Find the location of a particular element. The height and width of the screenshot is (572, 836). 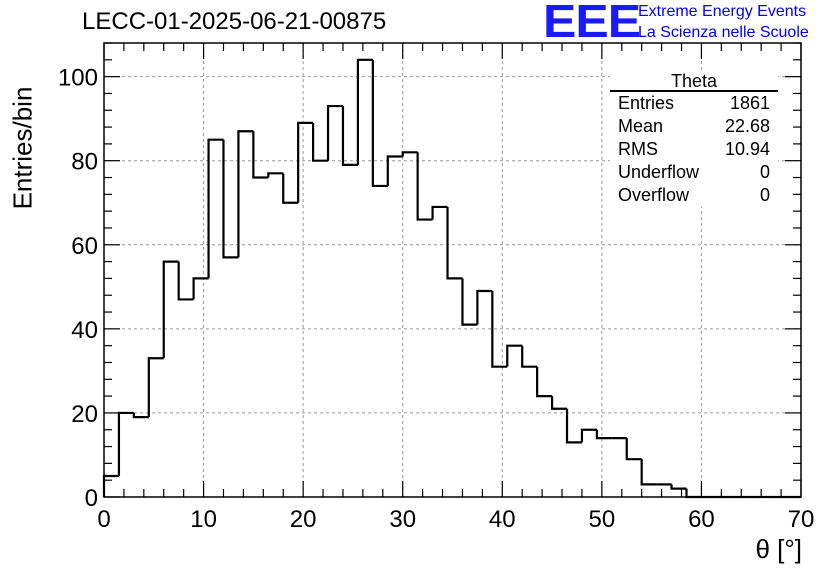

stats-title: Theta is located at coordinates (694, 82).